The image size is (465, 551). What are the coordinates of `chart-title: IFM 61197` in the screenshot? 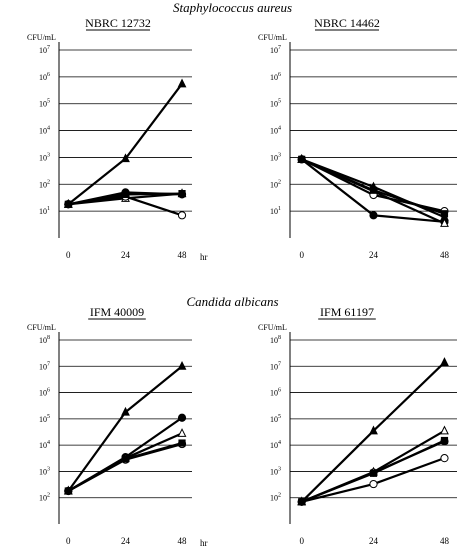 It's located at (347, 312).